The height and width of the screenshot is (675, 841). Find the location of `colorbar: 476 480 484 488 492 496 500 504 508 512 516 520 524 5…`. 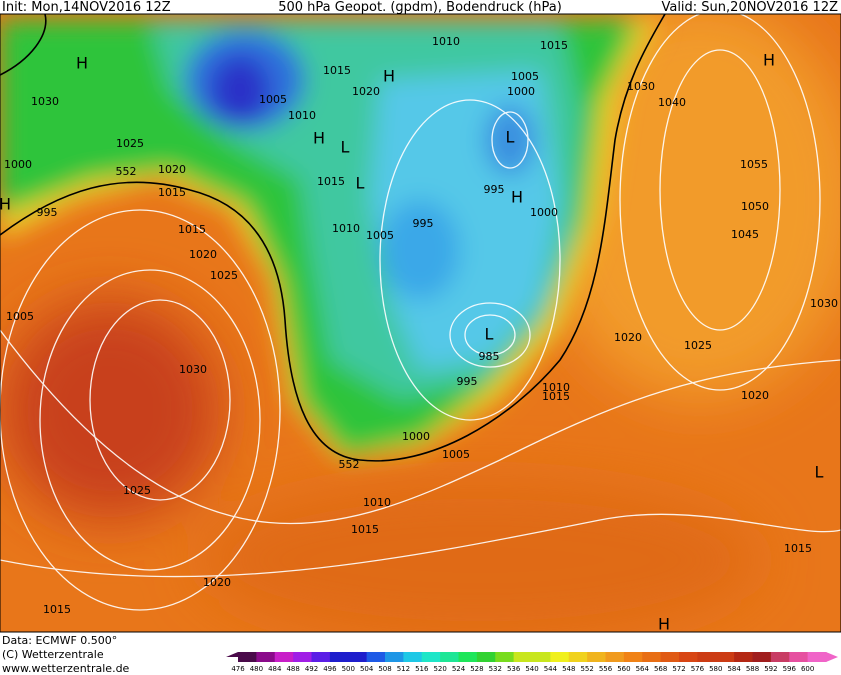

colorbar: 476 480 484 488 492 496 500 504 508 512 516 520 524 5… is located at coordinates (532, 662).